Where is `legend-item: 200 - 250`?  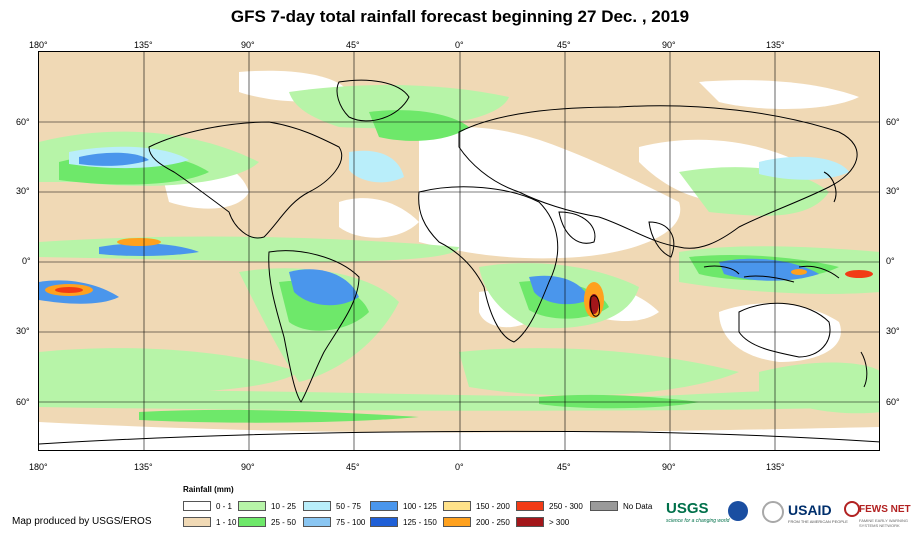 legend-item: 200 - 250 is located at coordinates (476, 522).